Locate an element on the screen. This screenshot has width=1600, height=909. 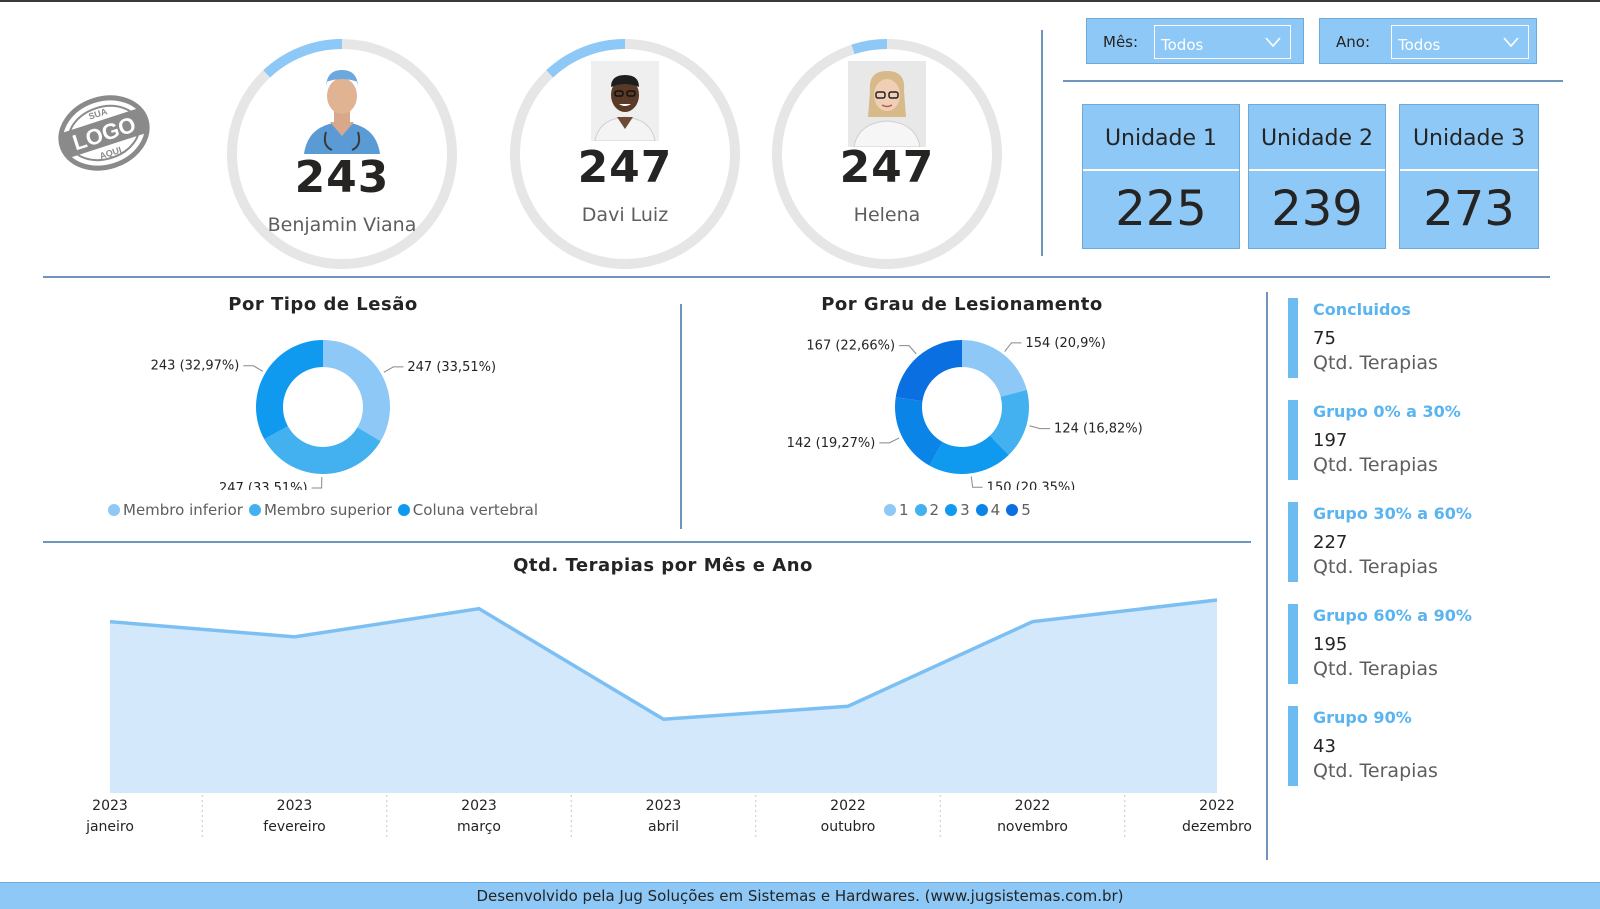
kpi-value: 197 is located at coordinates (1330, 440).